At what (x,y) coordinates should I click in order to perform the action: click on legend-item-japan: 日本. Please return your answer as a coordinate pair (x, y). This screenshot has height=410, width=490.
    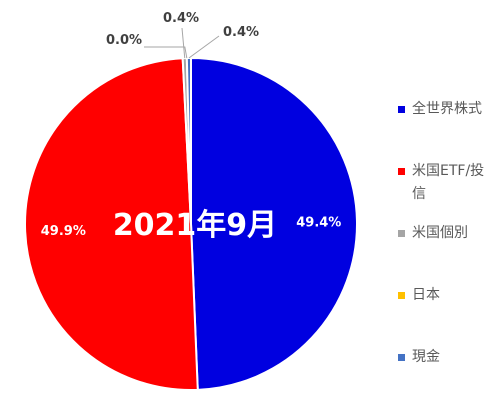
    Looking at the image, I should click on (442, 315).